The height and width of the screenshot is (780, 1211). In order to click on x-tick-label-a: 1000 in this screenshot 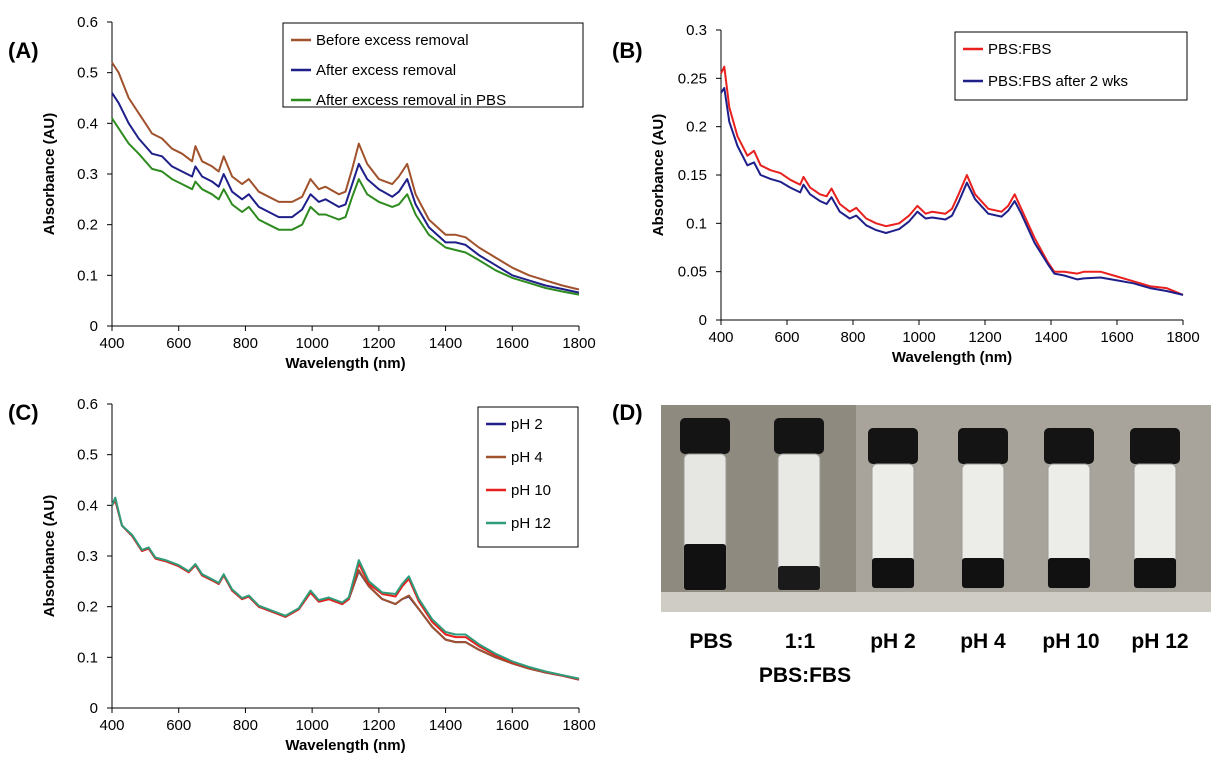, I will do `click(311, 343)`.